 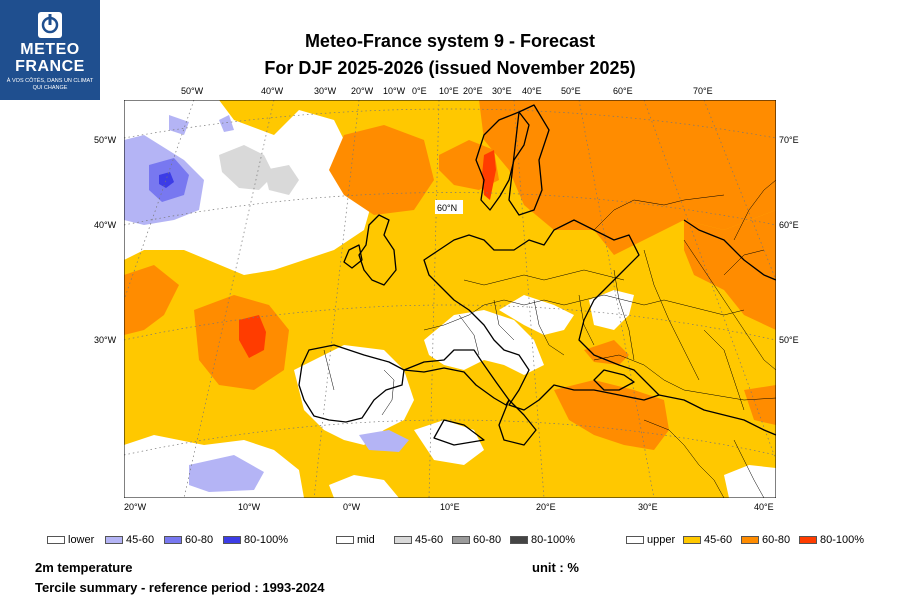 What do you see at coordinates (325, 91) in the screenshot?
I see `top-tick-30w: 30°W` at bounding box center [325, 91].